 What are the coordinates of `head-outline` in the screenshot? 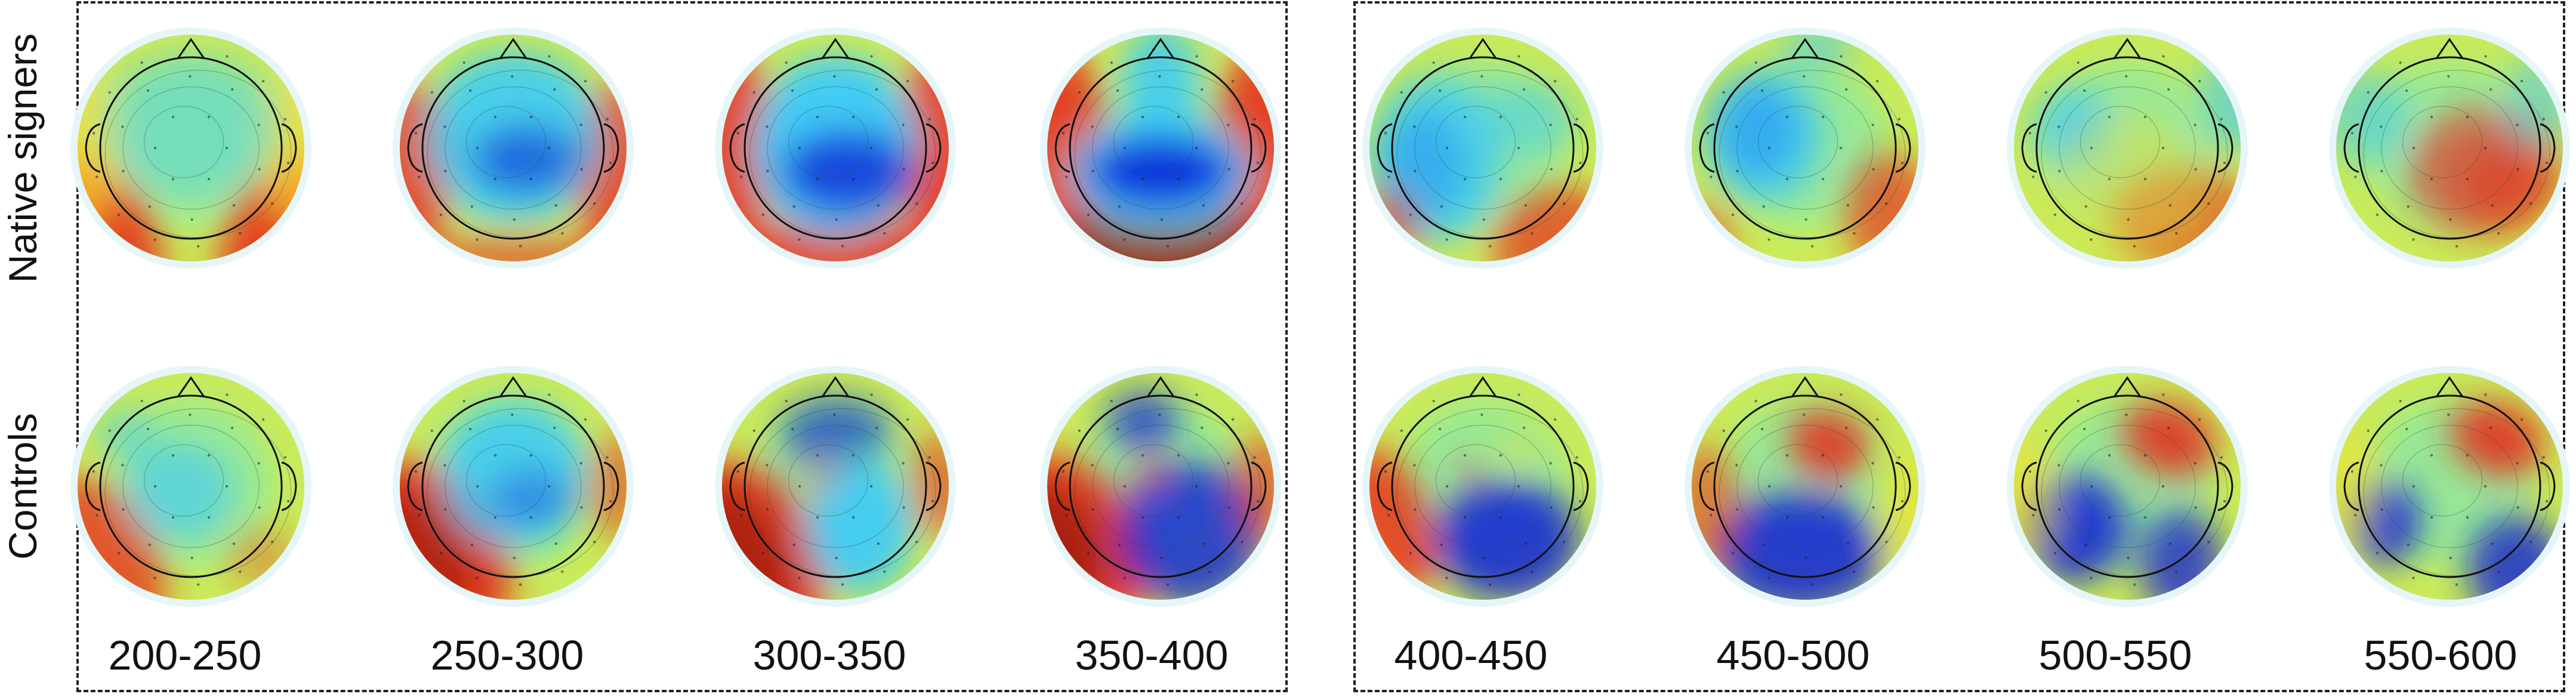 It's located at (1805, 148).